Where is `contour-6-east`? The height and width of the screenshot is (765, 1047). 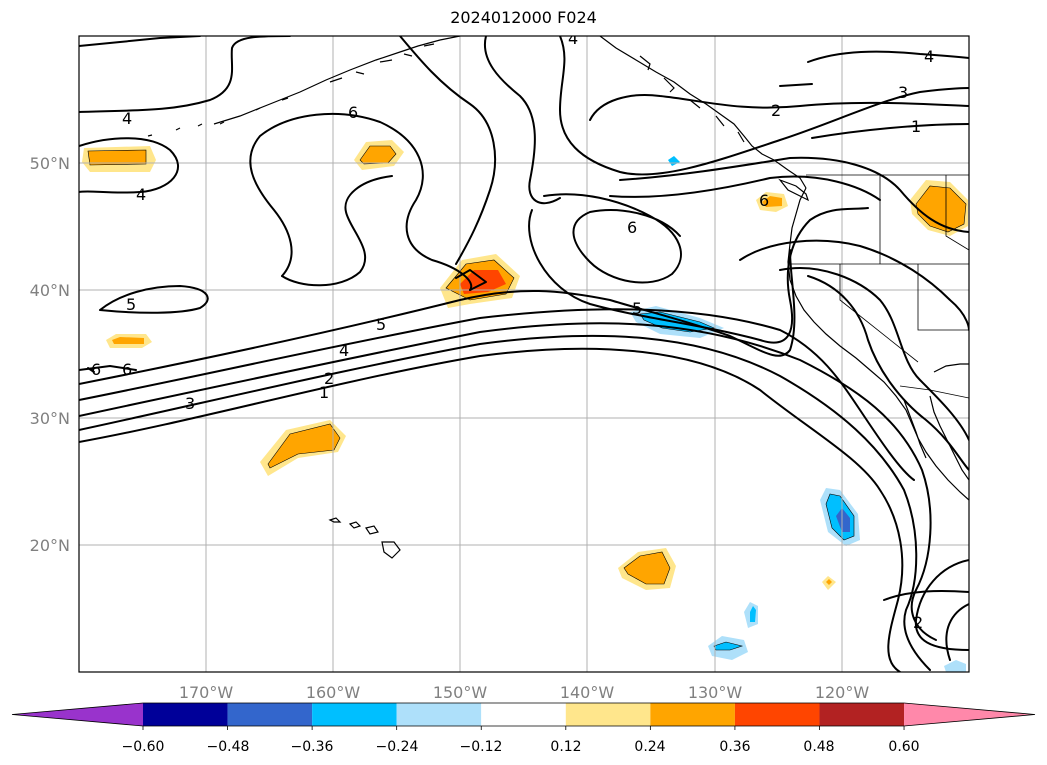
contour-6-east is located at coordinates (612, 238).